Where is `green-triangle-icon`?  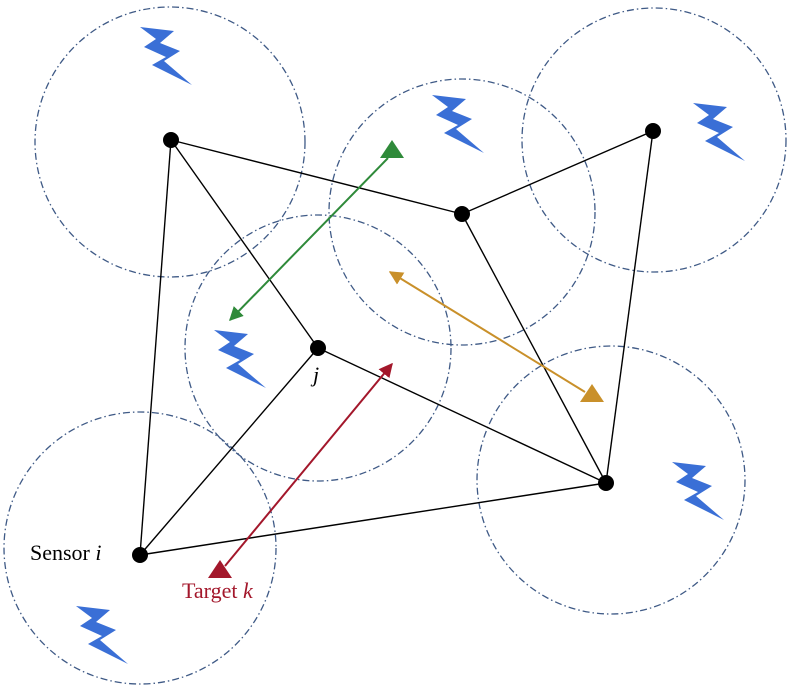
green-triangle-icon is located at coordinates (392, 149).